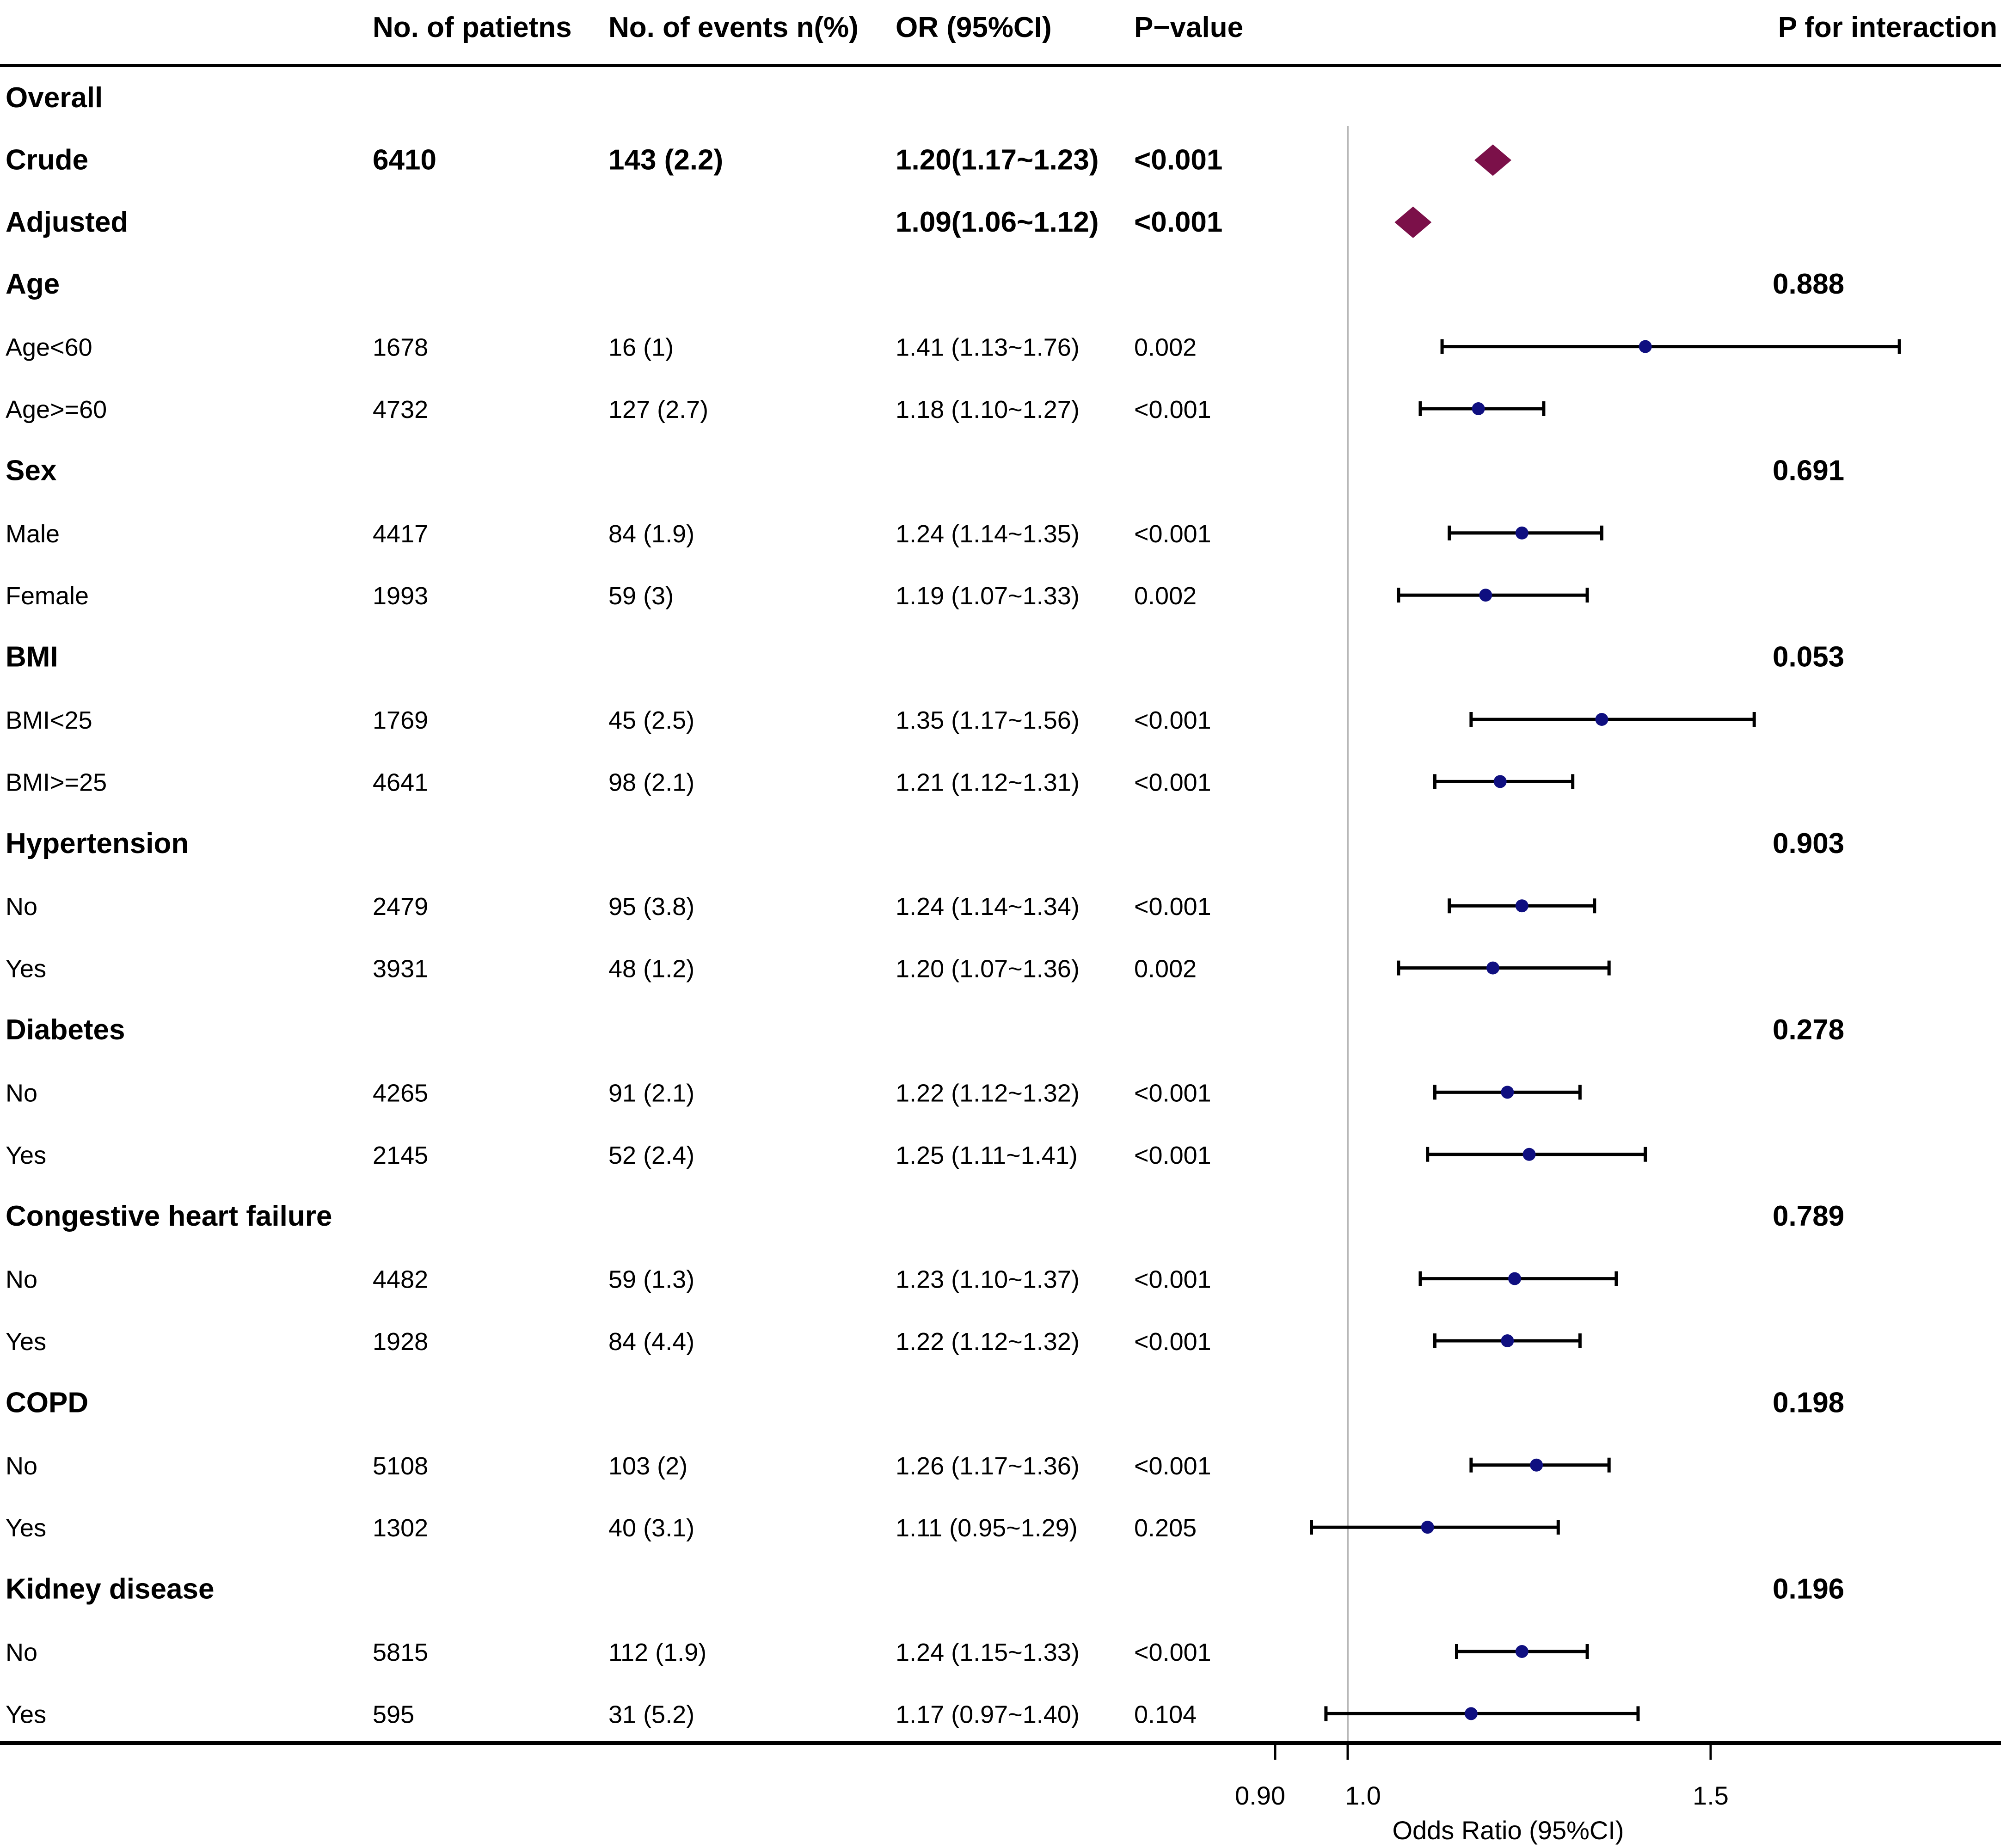  I want to click on table-row: No 5108 103 (2) 1.26 (1.17~1.36) <0.001, so click(608, 1466).